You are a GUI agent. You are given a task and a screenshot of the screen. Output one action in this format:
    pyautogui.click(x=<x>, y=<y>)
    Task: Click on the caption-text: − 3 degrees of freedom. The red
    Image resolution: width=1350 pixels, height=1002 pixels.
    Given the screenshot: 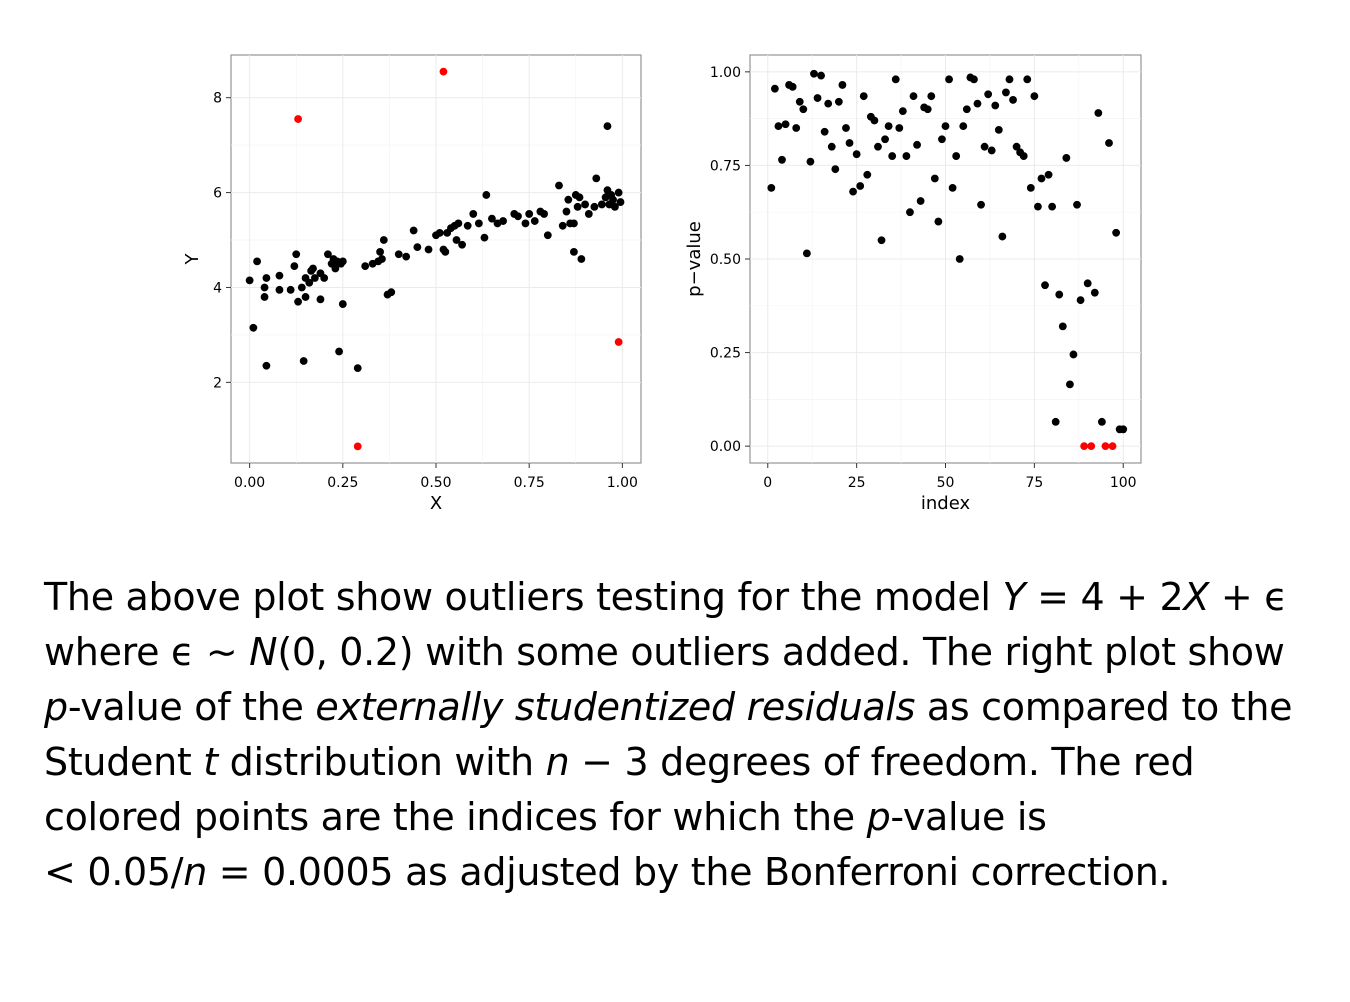 What is the action you would take?
    pyautogui.click(x=882, y=762)
    